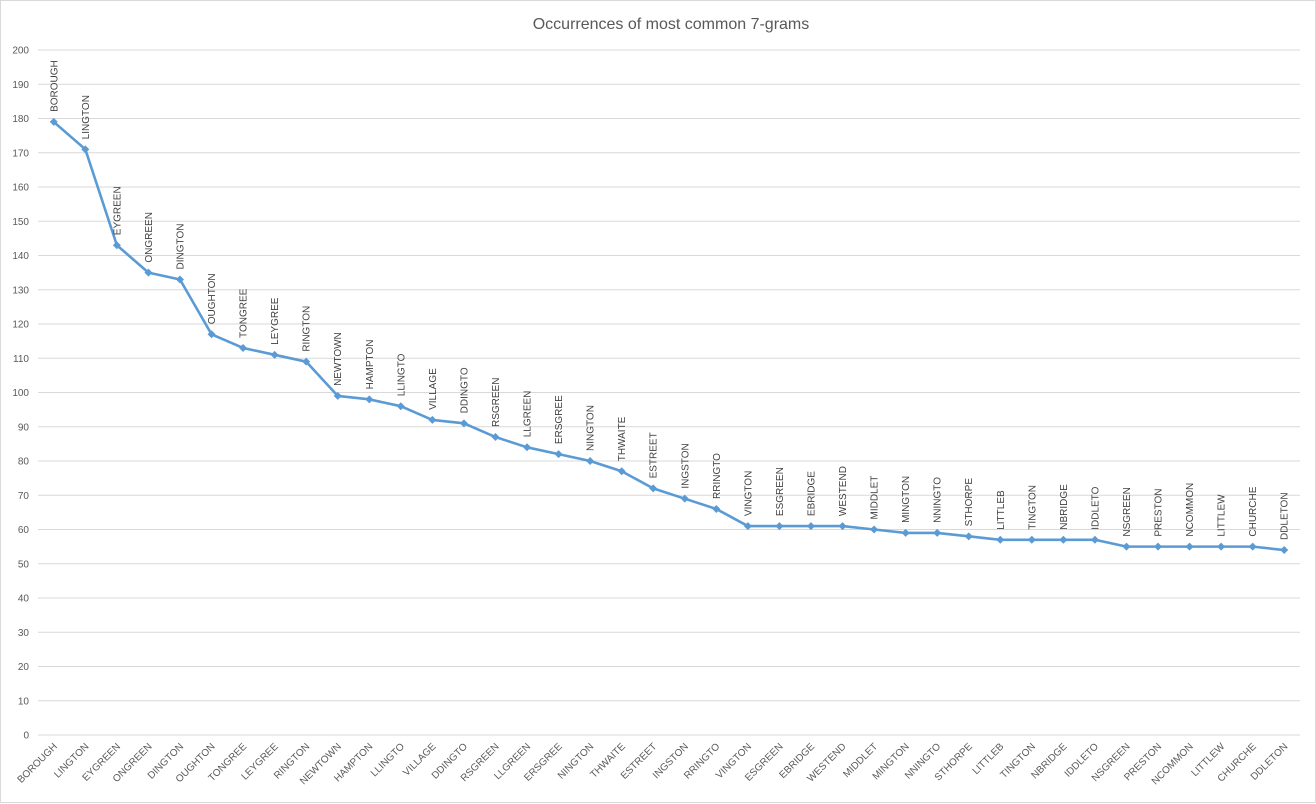  What do you see at coordinates (149, 237) in the screenshot?
I see `data-label: ONGREEN` at bounding box center [149, 237].